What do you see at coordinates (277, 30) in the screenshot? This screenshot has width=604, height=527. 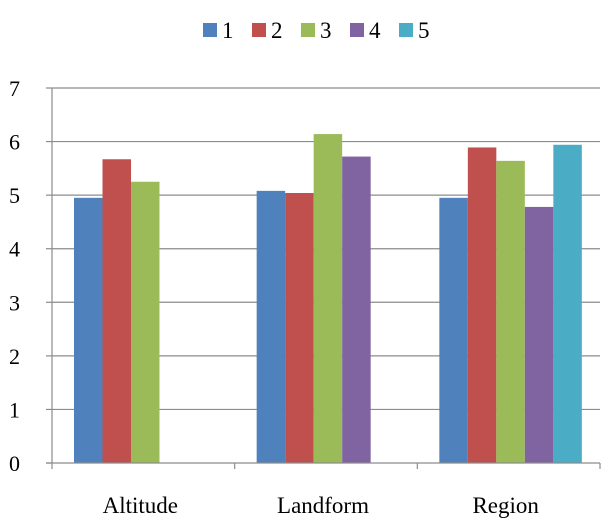 I see `legend-label-2: 2` at bounding box center [277, 30].